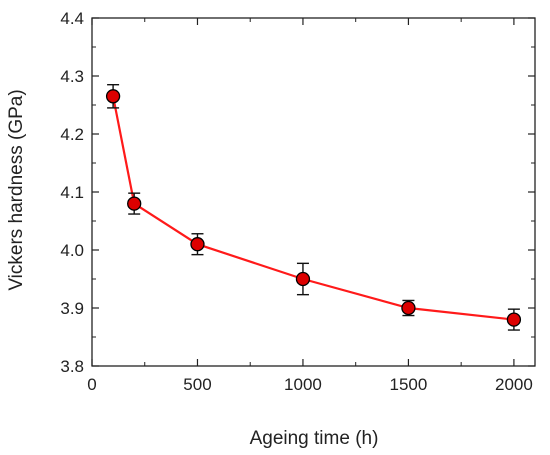 This screenshot has height=455, width=550. Describe the element at coordinates (16, 189) in the screenshot. I see `y-axis-title: Vickers hardness (GPa)` at that location.